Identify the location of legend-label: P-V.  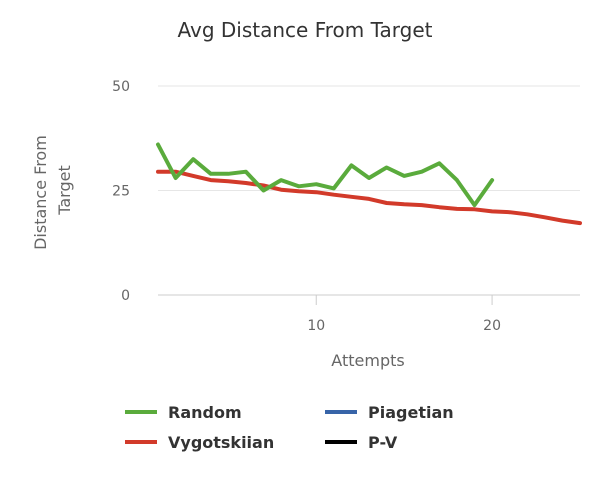
(383, 442).